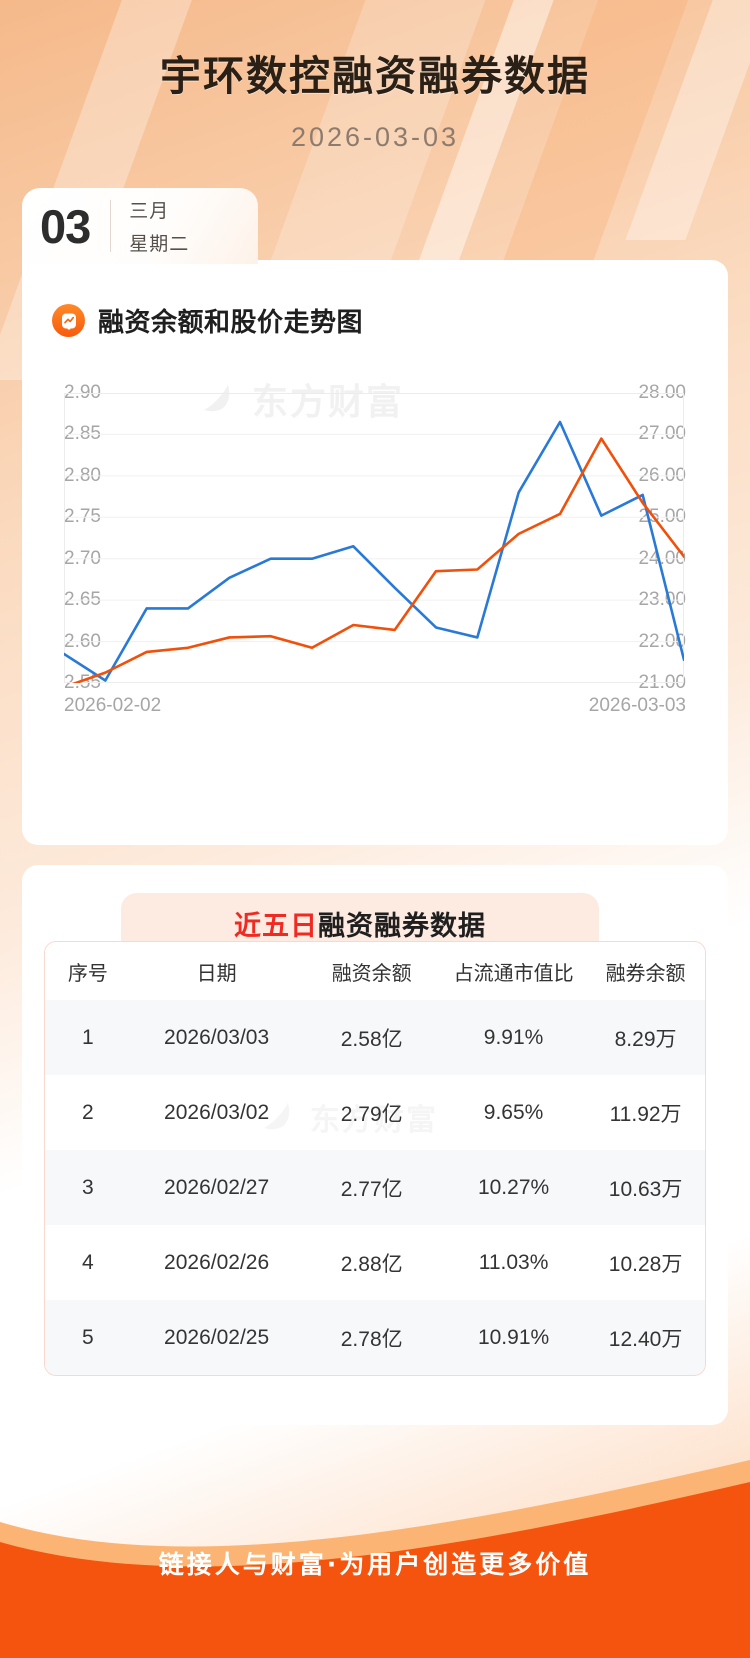 The height and width of the screenshot is (1658, 750). Describe the element at coordinates (375, 1564) in the screenshot. I see `footer-slogan: 链接人与财富·为用户创造更多价值` at that location.